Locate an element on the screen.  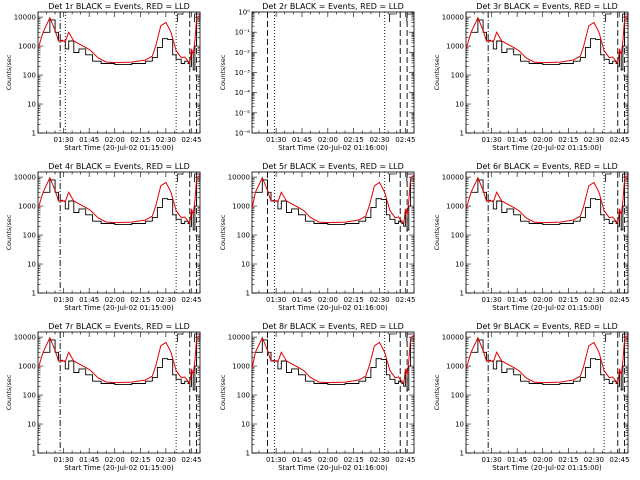
y-tick-label: 10⁻⁶ is located at coordinates (243, 134).